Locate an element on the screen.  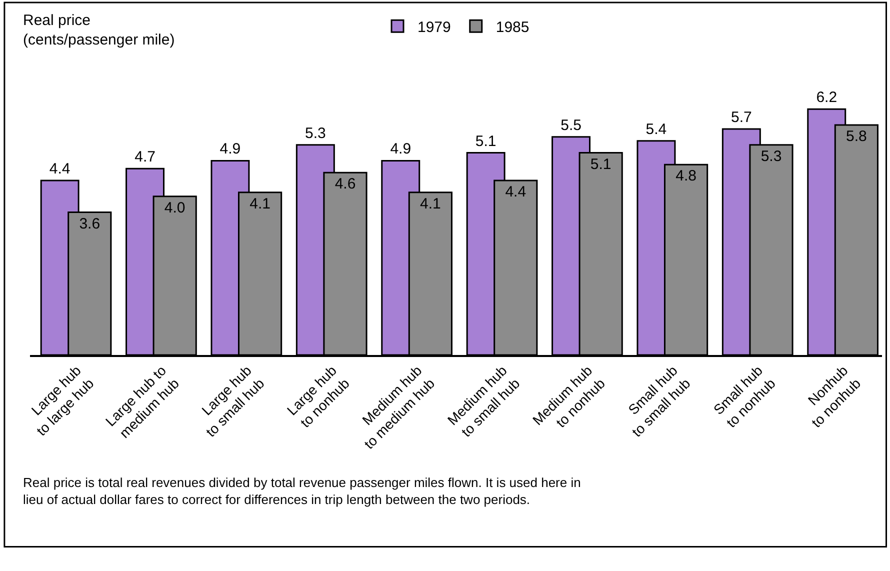
data-label: 4.0 is located at coordinates (175, 207).